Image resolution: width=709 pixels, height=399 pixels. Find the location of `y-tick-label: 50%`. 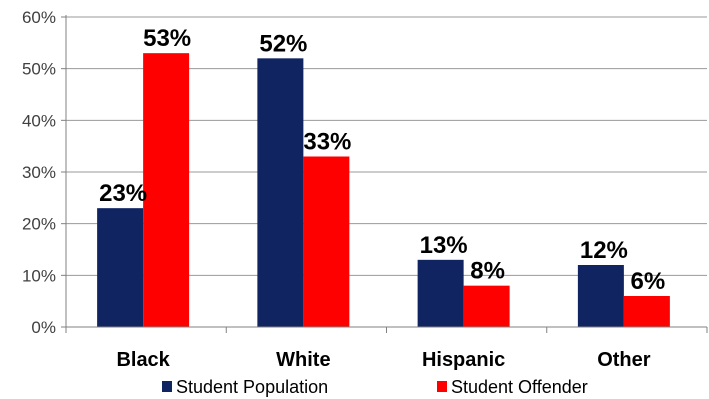

y-tick-label: 50% is located at coordinates (39, 69).